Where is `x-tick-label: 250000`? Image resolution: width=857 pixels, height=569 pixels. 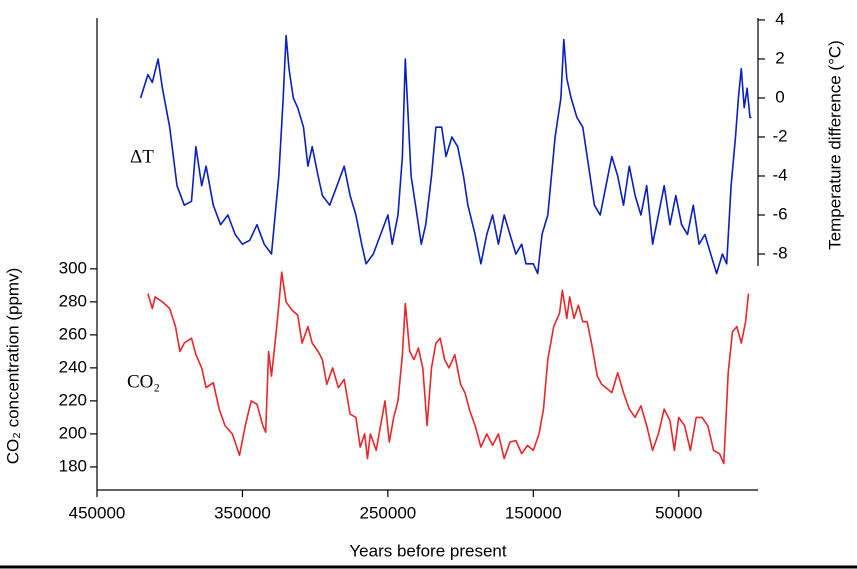
x-tick-label: 250000 is located at coordinates (388, 512).